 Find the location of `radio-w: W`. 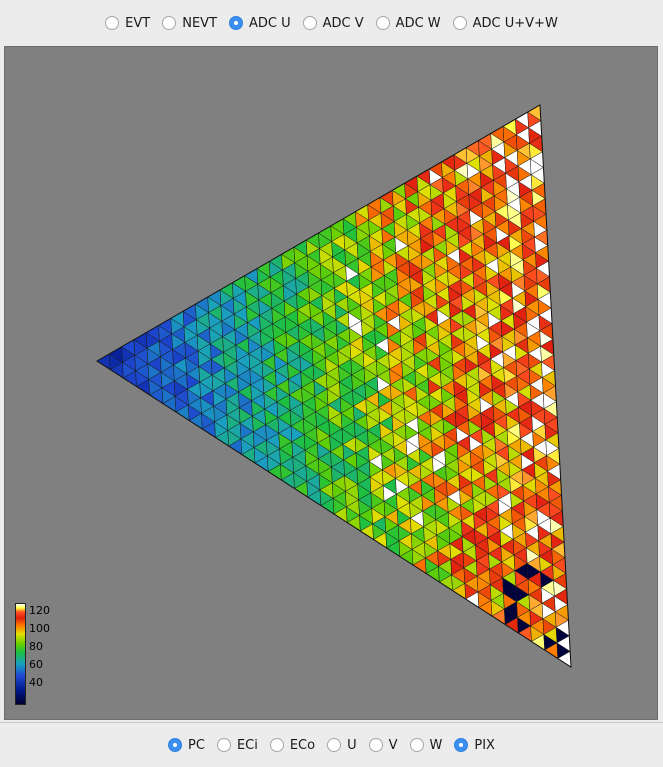

radio-w: W is located at coordinates (426, 745).